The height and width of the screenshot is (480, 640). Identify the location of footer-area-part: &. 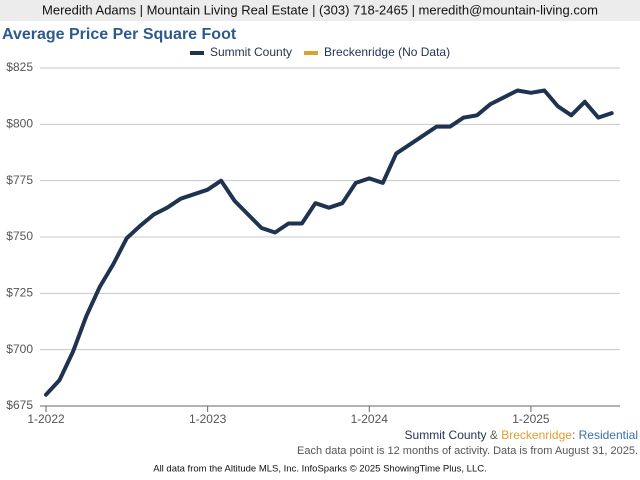
(494, 435).